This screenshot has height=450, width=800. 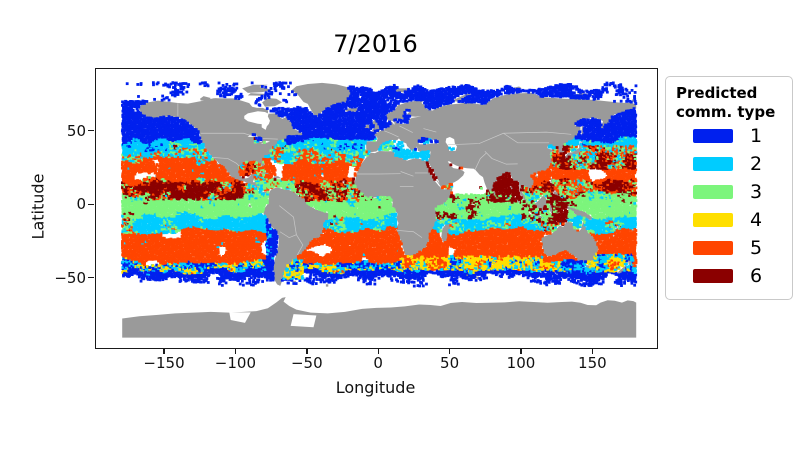 I want to click on x-tick-label: 100, so click(x=521, y=363).